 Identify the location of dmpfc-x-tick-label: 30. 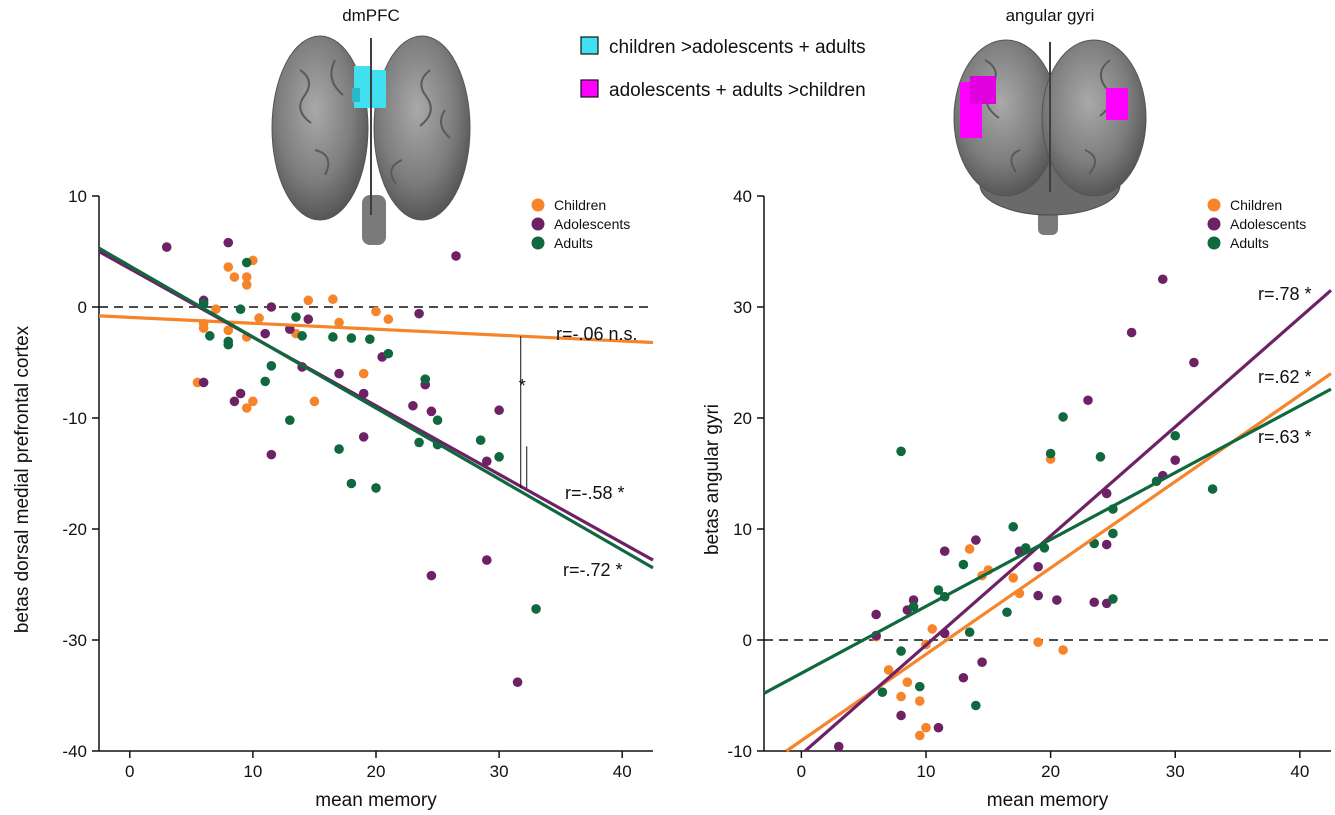
(499, 771).